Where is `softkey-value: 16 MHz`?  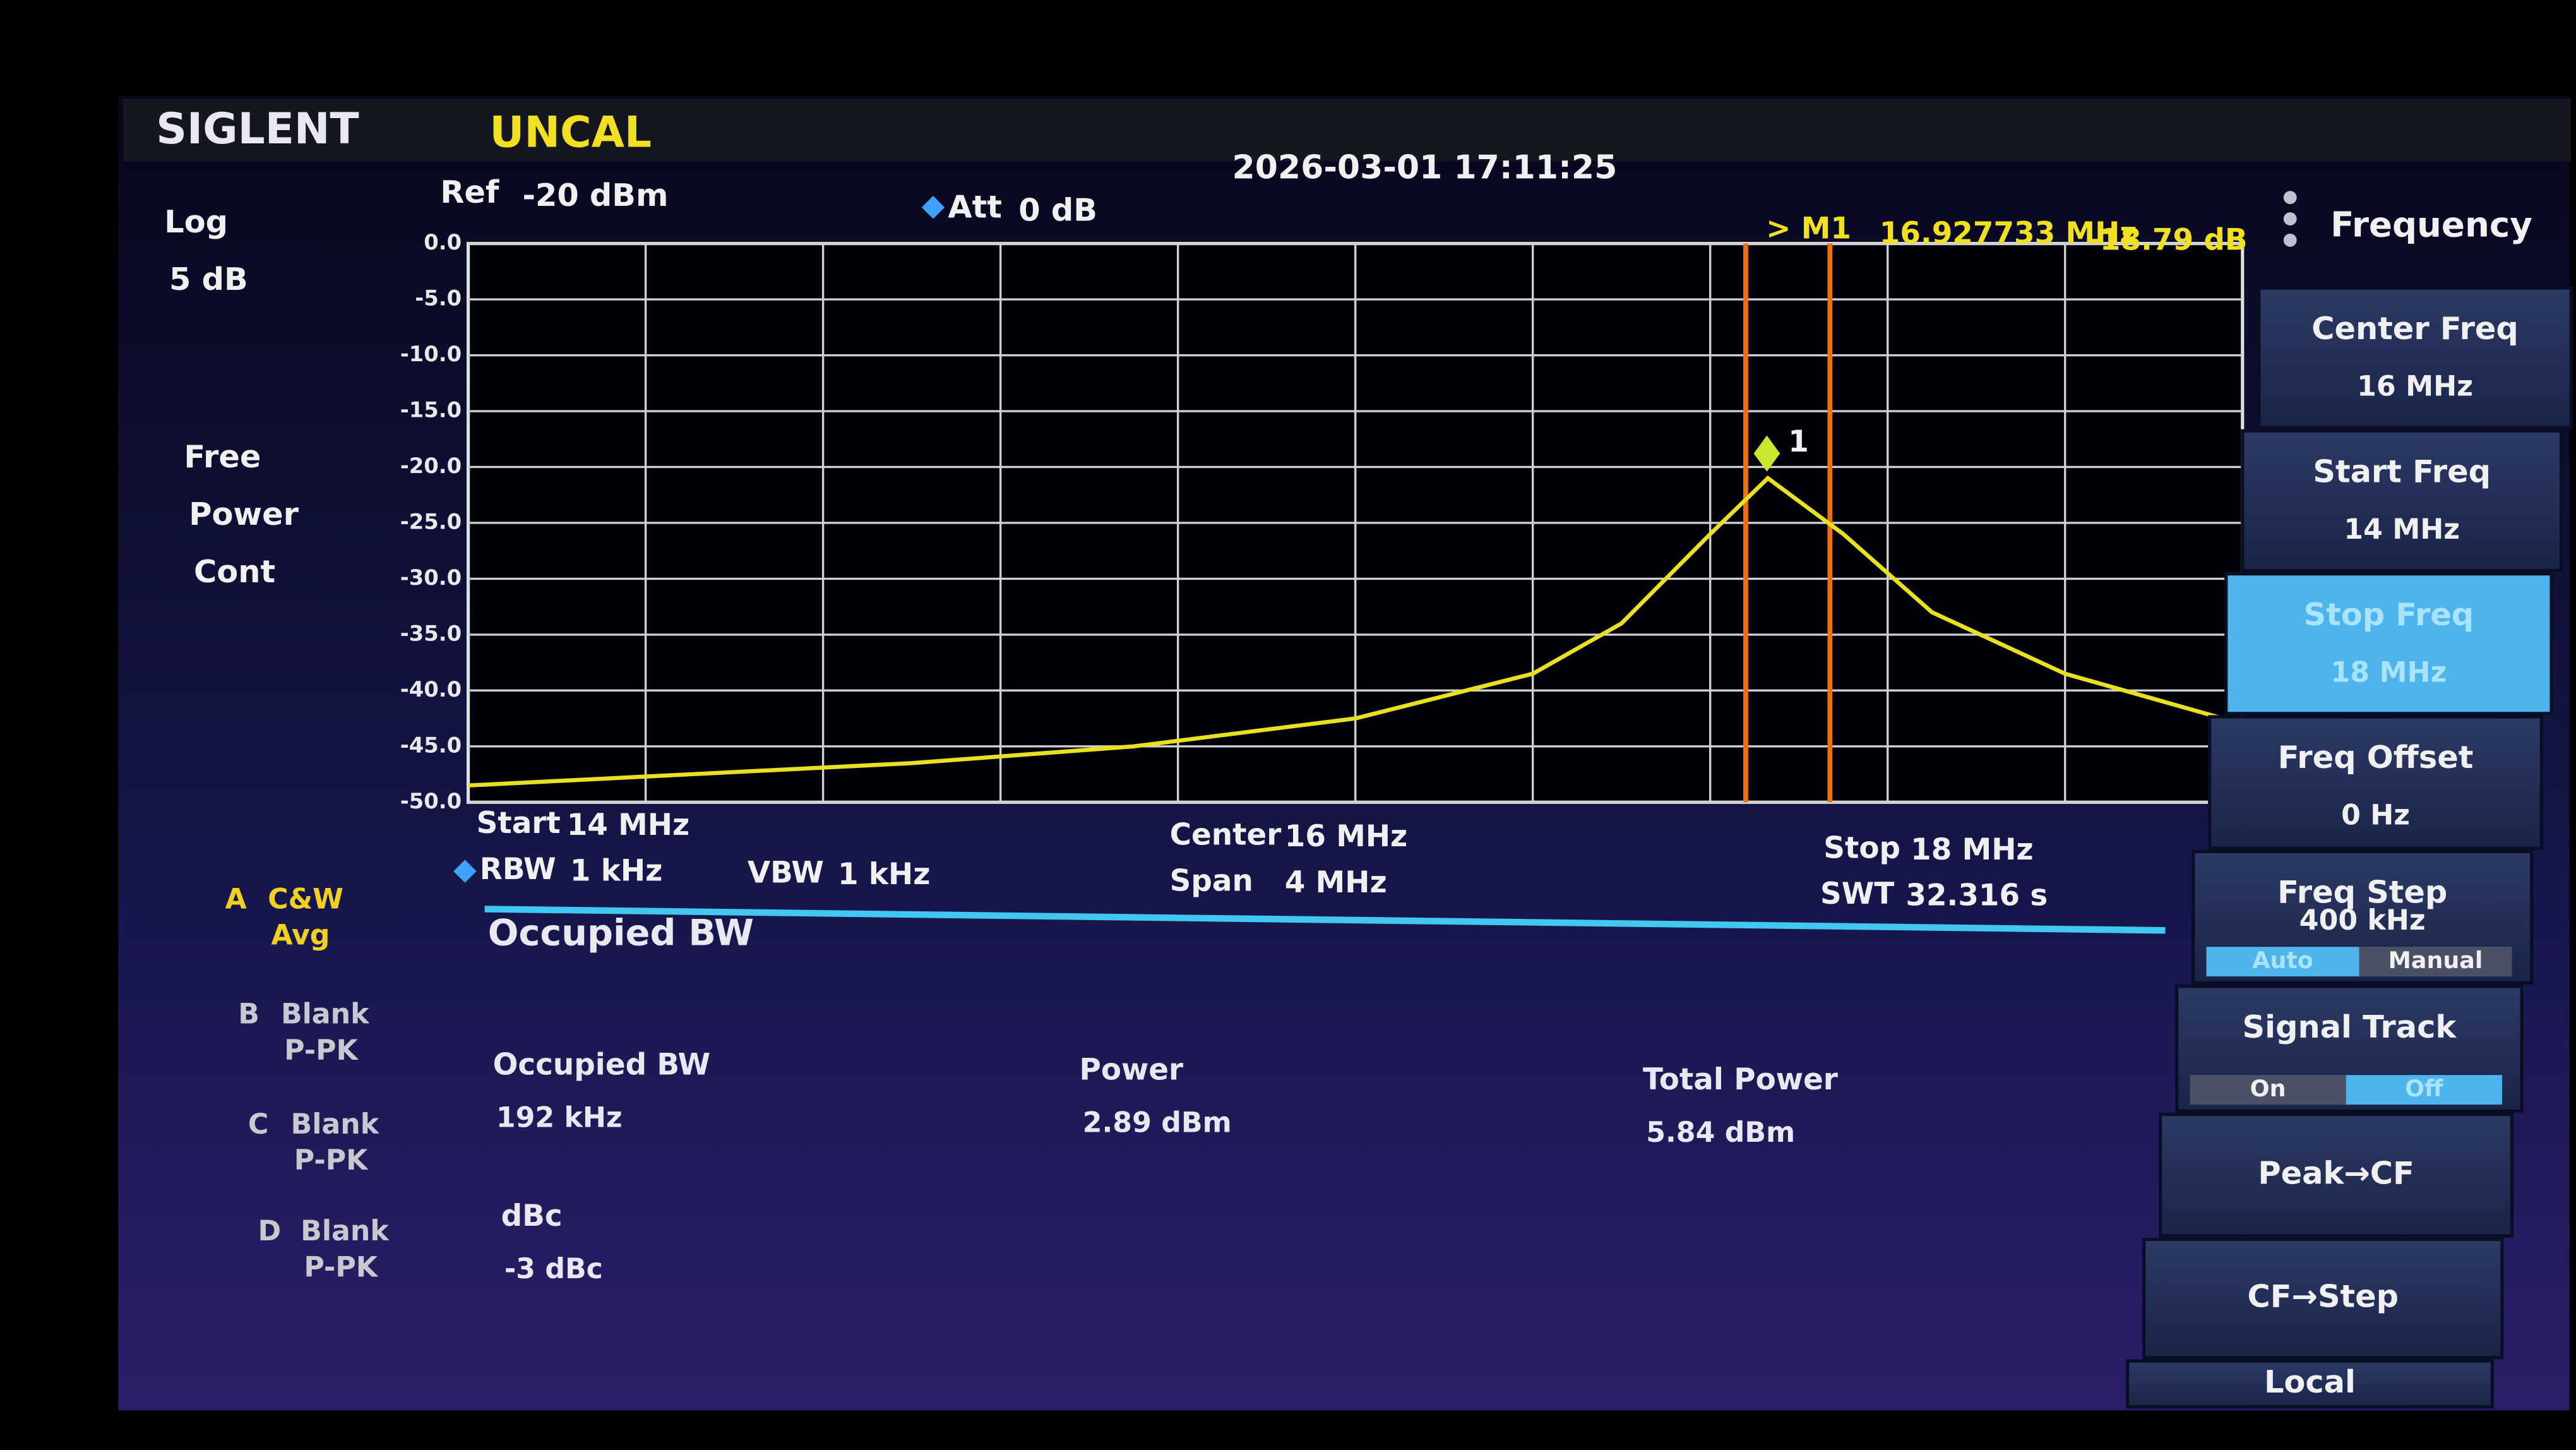 softkey-value: 16 MHz is located at coordinates (2415, 387).